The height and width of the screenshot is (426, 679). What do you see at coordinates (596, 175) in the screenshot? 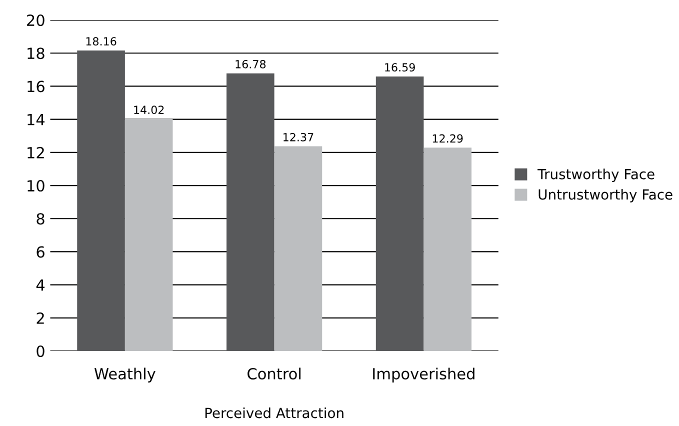
I see `legend-label: Trustworthy Face` at bounding box center [596, 175].